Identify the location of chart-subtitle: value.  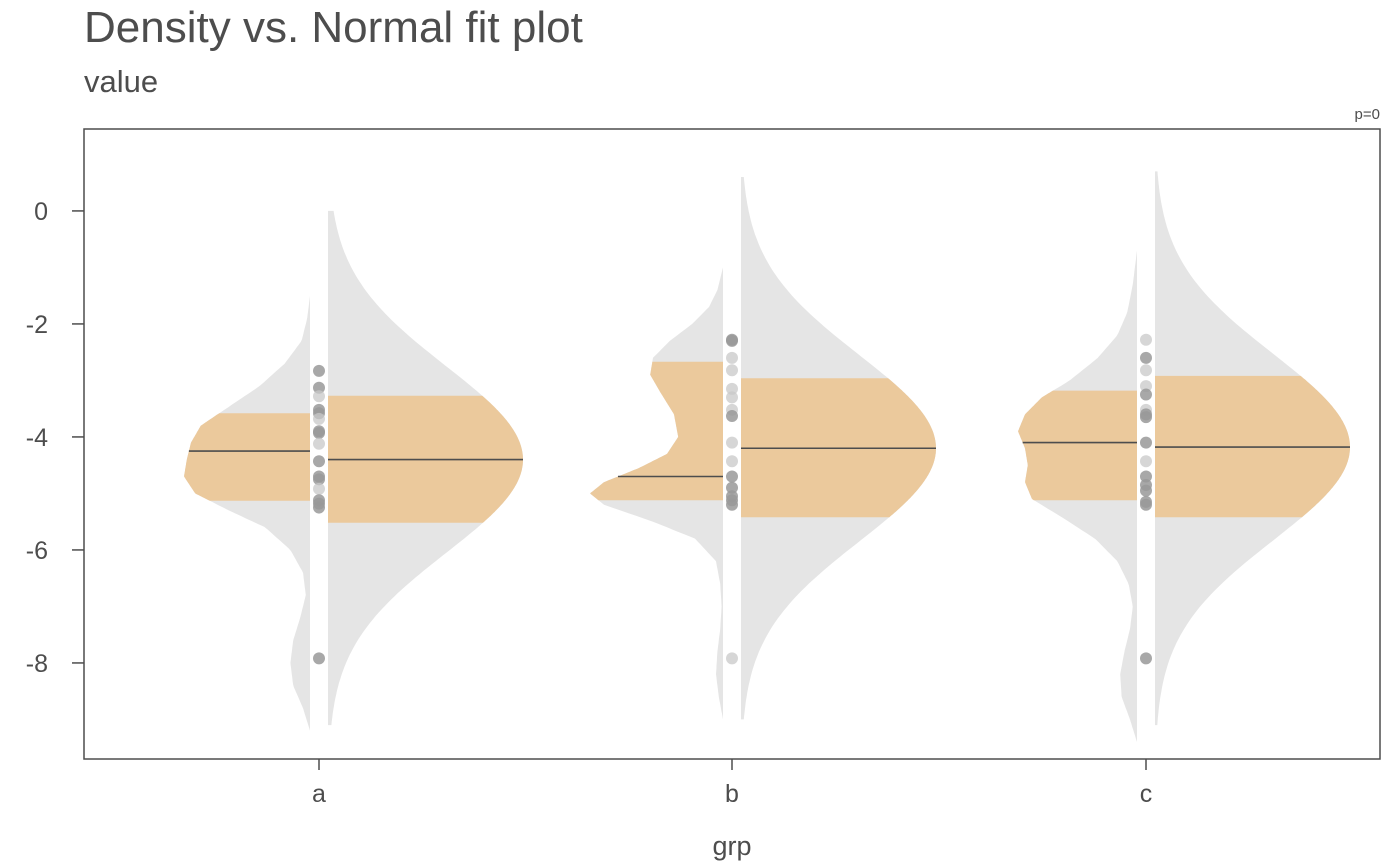
(121, 81).